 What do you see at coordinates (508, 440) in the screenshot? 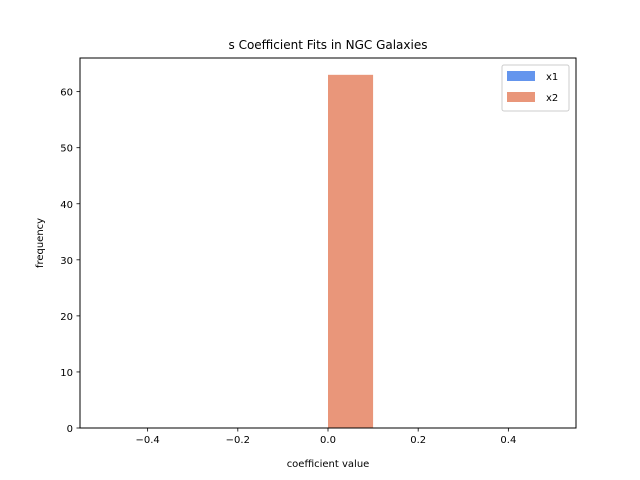
I see `x-tick-label: 0.4` at bounding box center [508, 440].